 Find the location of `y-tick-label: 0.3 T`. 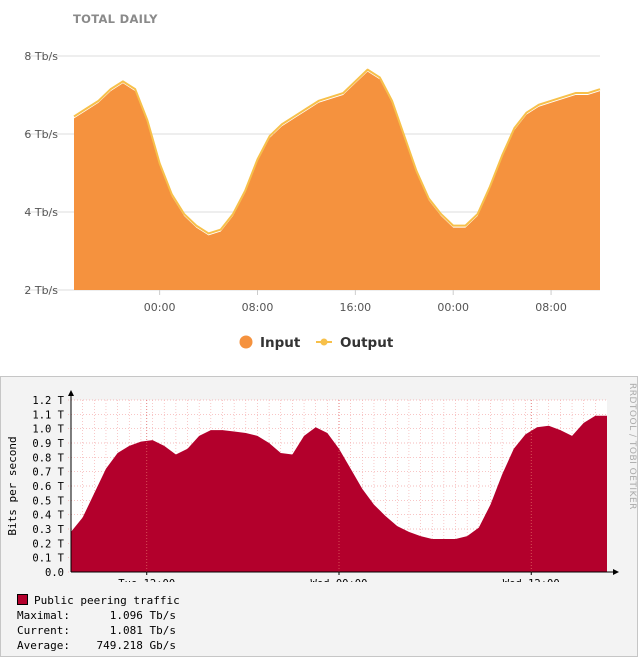

y-tick-label: 0.3 T is located at coordinates (48, 530).